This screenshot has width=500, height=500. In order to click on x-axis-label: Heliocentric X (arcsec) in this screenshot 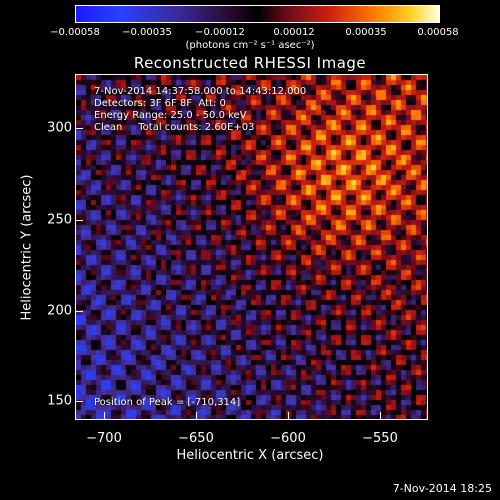, I will do `click(250, 455)`.